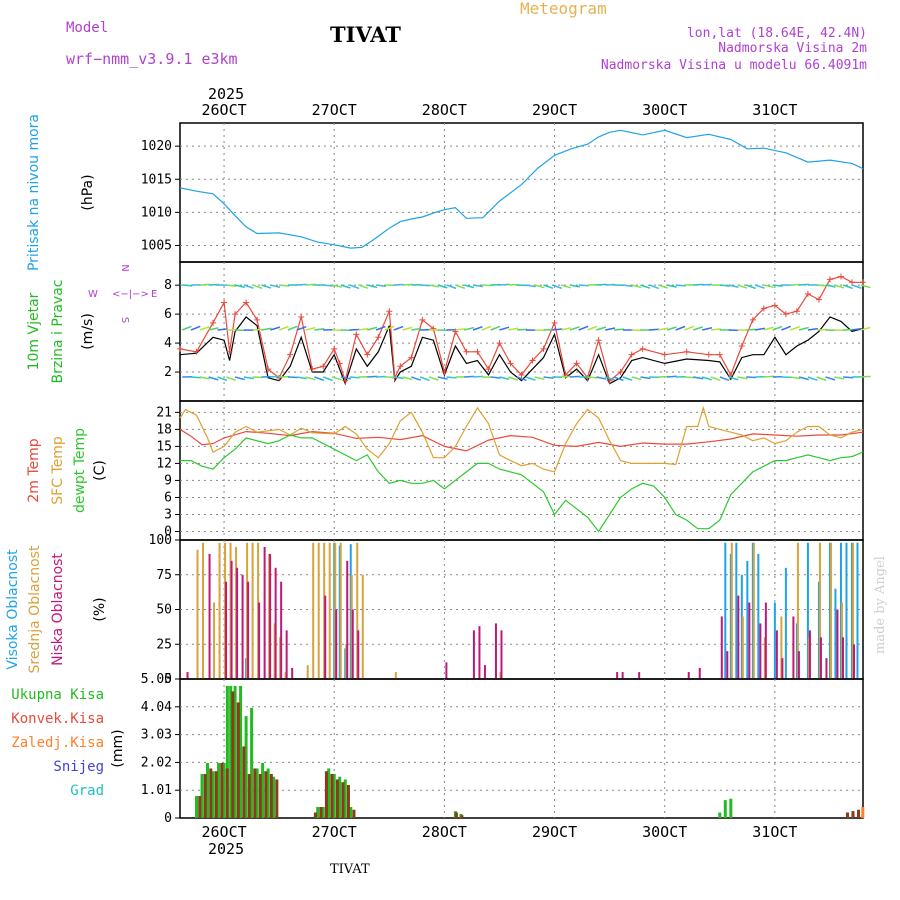  Describe the element at coordinates (350, 869) in the screenshot. I see `footer-station: TIVAT` at that location.